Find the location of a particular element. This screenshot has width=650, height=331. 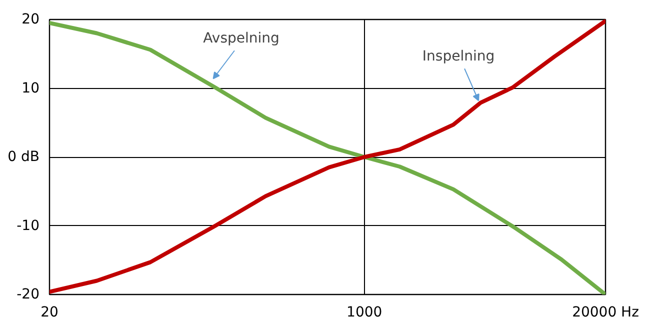

x-tick-label: 1000 is located at coordinates (364, 312).